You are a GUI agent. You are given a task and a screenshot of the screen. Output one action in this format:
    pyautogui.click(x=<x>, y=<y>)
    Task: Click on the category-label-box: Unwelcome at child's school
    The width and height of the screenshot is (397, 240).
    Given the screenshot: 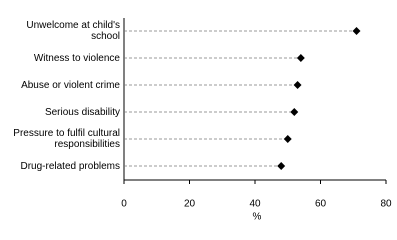 What is the action you would take?
    pyautogui.click(x=73, y=31)
    